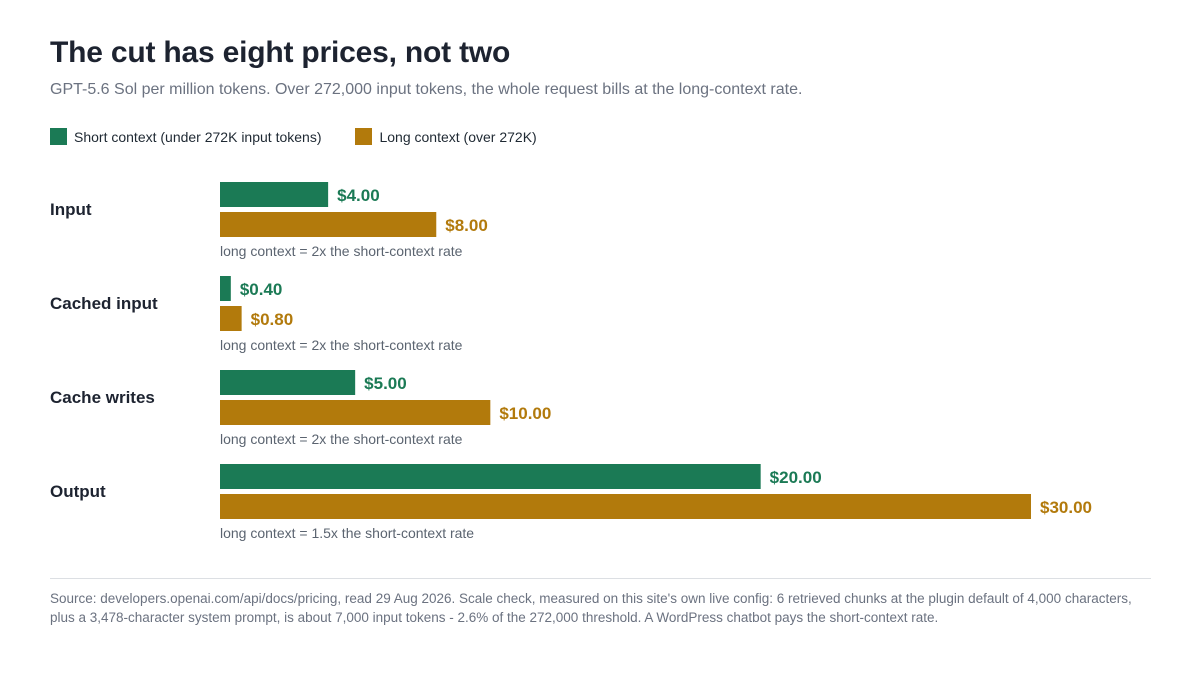 The width and height of the screenshot is (1200, 700). I want to click on annotation-cached-input: long context = 2x the short-context rate, so click(341, 345).